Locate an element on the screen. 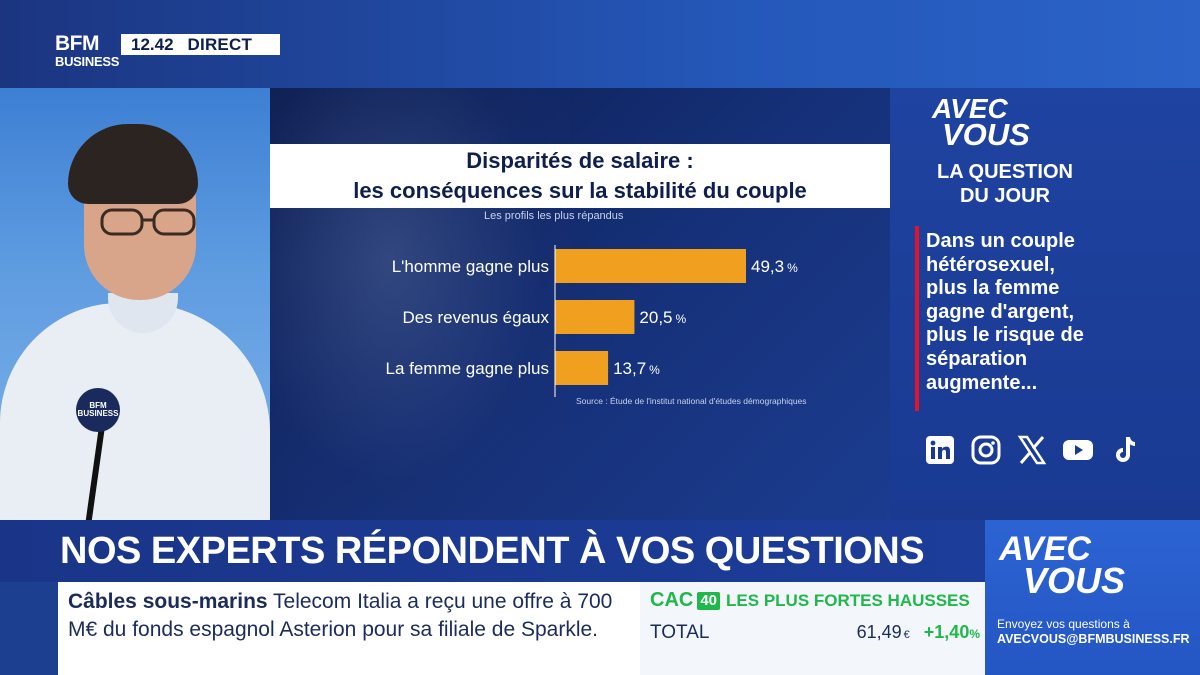 The height and width of the screenshot is (675, 1200). category-label: Des revenus égaux is located at coordinates (476, 317).